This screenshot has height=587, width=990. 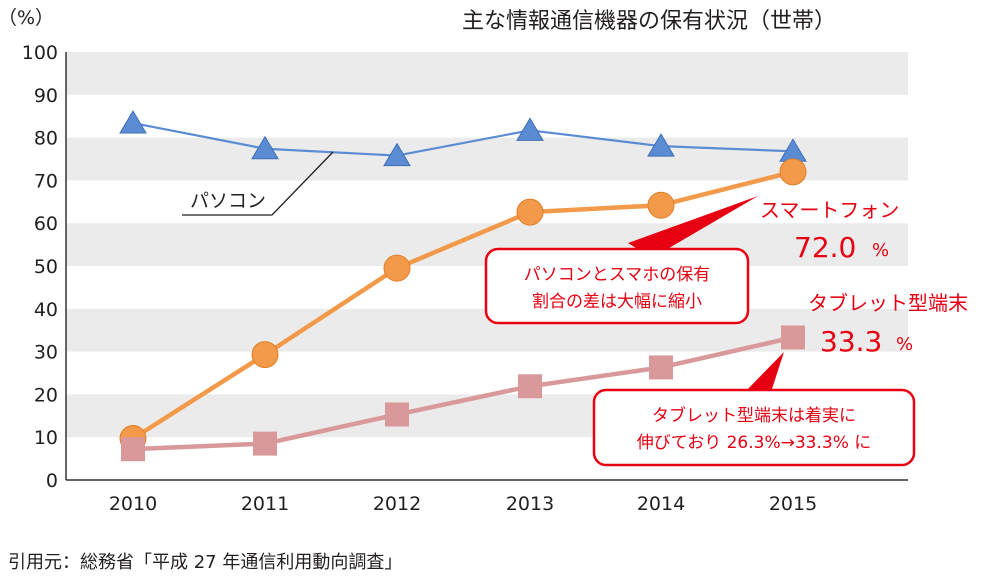 I want to click on pc-leader-line, so click(x=258, y=183).